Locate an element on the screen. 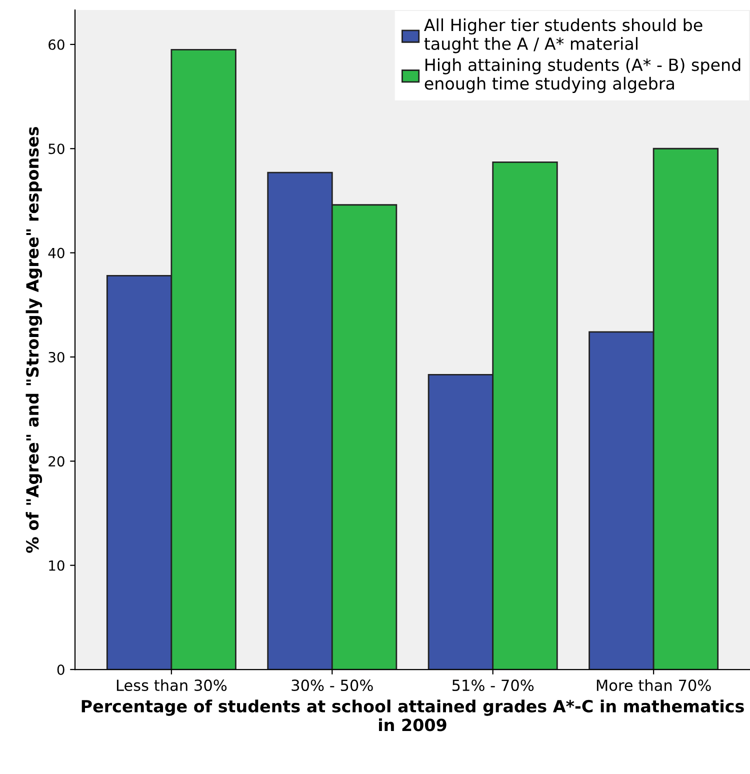 The height and width of the screenshot is (774, 750). x-tick-label: More than 70% is located at coordinates (653, 685).